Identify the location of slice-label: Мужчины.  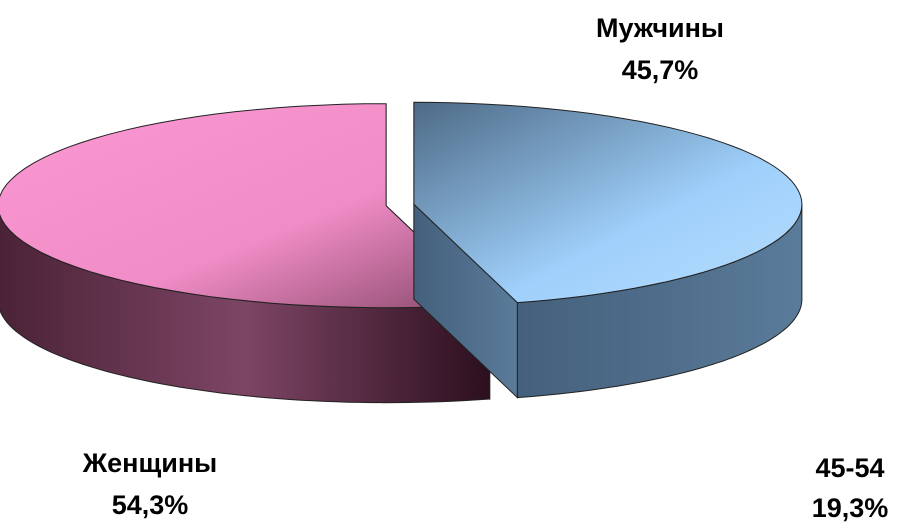
(660, 28).